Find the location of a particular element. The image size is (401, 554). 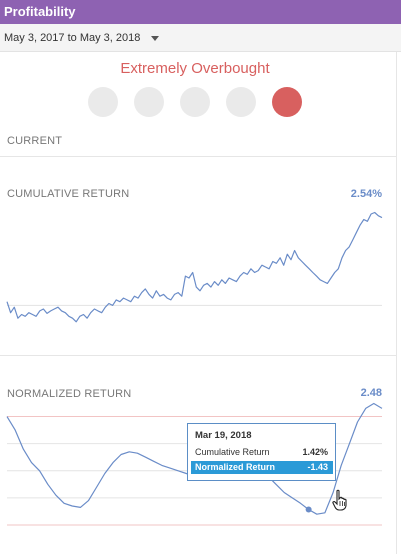

tooltip-row-cumulative: Cumulative Return 1.42% is located at coordinates (262, 452).